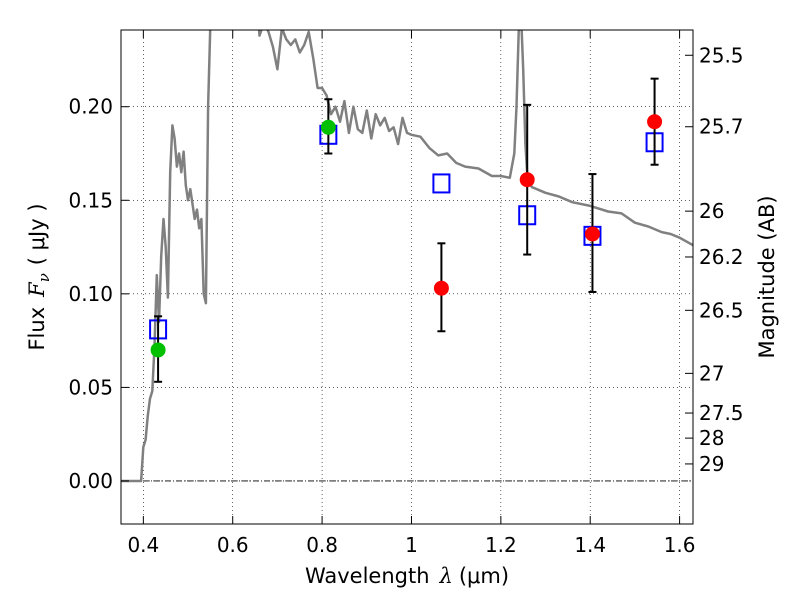 The height and width of the screenshot is (600, 800). I want to click on y-tick-label: 0.00, so click(90, 481).